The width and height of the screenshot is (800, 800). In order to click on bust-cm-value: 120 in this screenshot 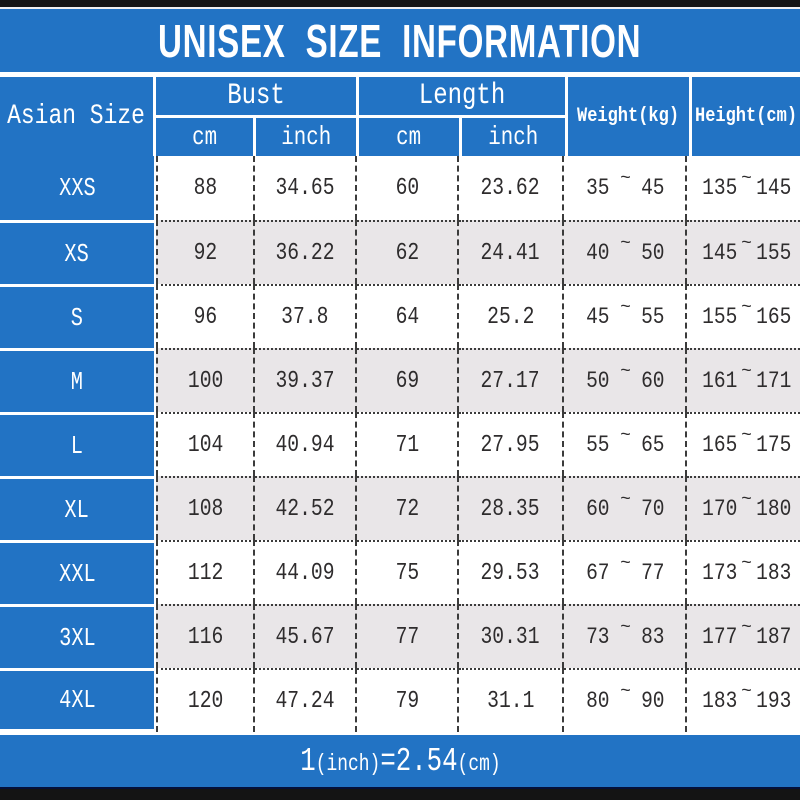, I will do `click(205, 700)`.